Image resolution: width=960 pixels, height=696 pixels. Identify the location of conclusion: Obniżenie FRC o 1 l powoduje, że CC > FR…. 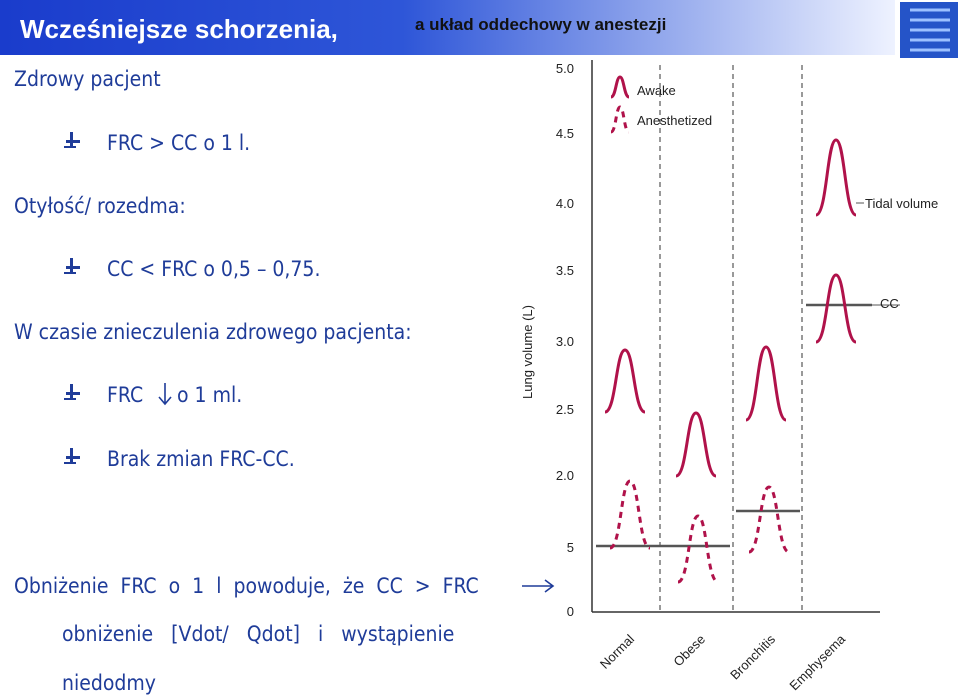
(246, 586).